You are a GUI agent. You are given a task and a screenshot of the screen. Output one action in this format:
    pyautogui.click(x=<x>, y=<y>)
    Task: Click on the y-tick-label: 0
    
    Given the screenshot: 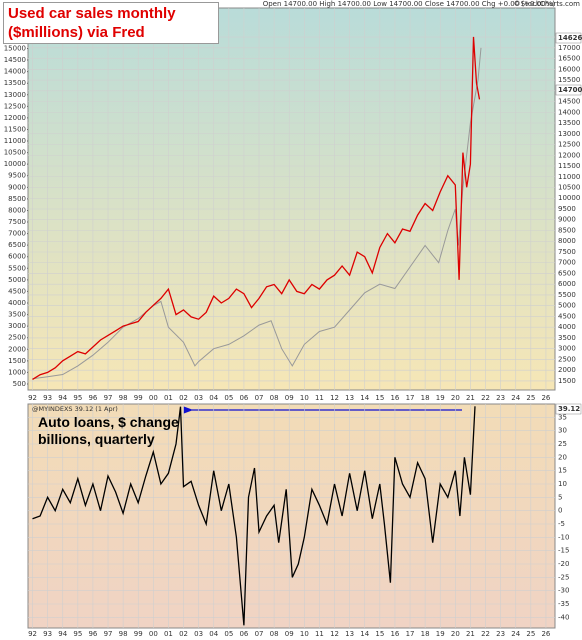 What is the action you would take?
    pyautogui.click(x=560, y=511)
    